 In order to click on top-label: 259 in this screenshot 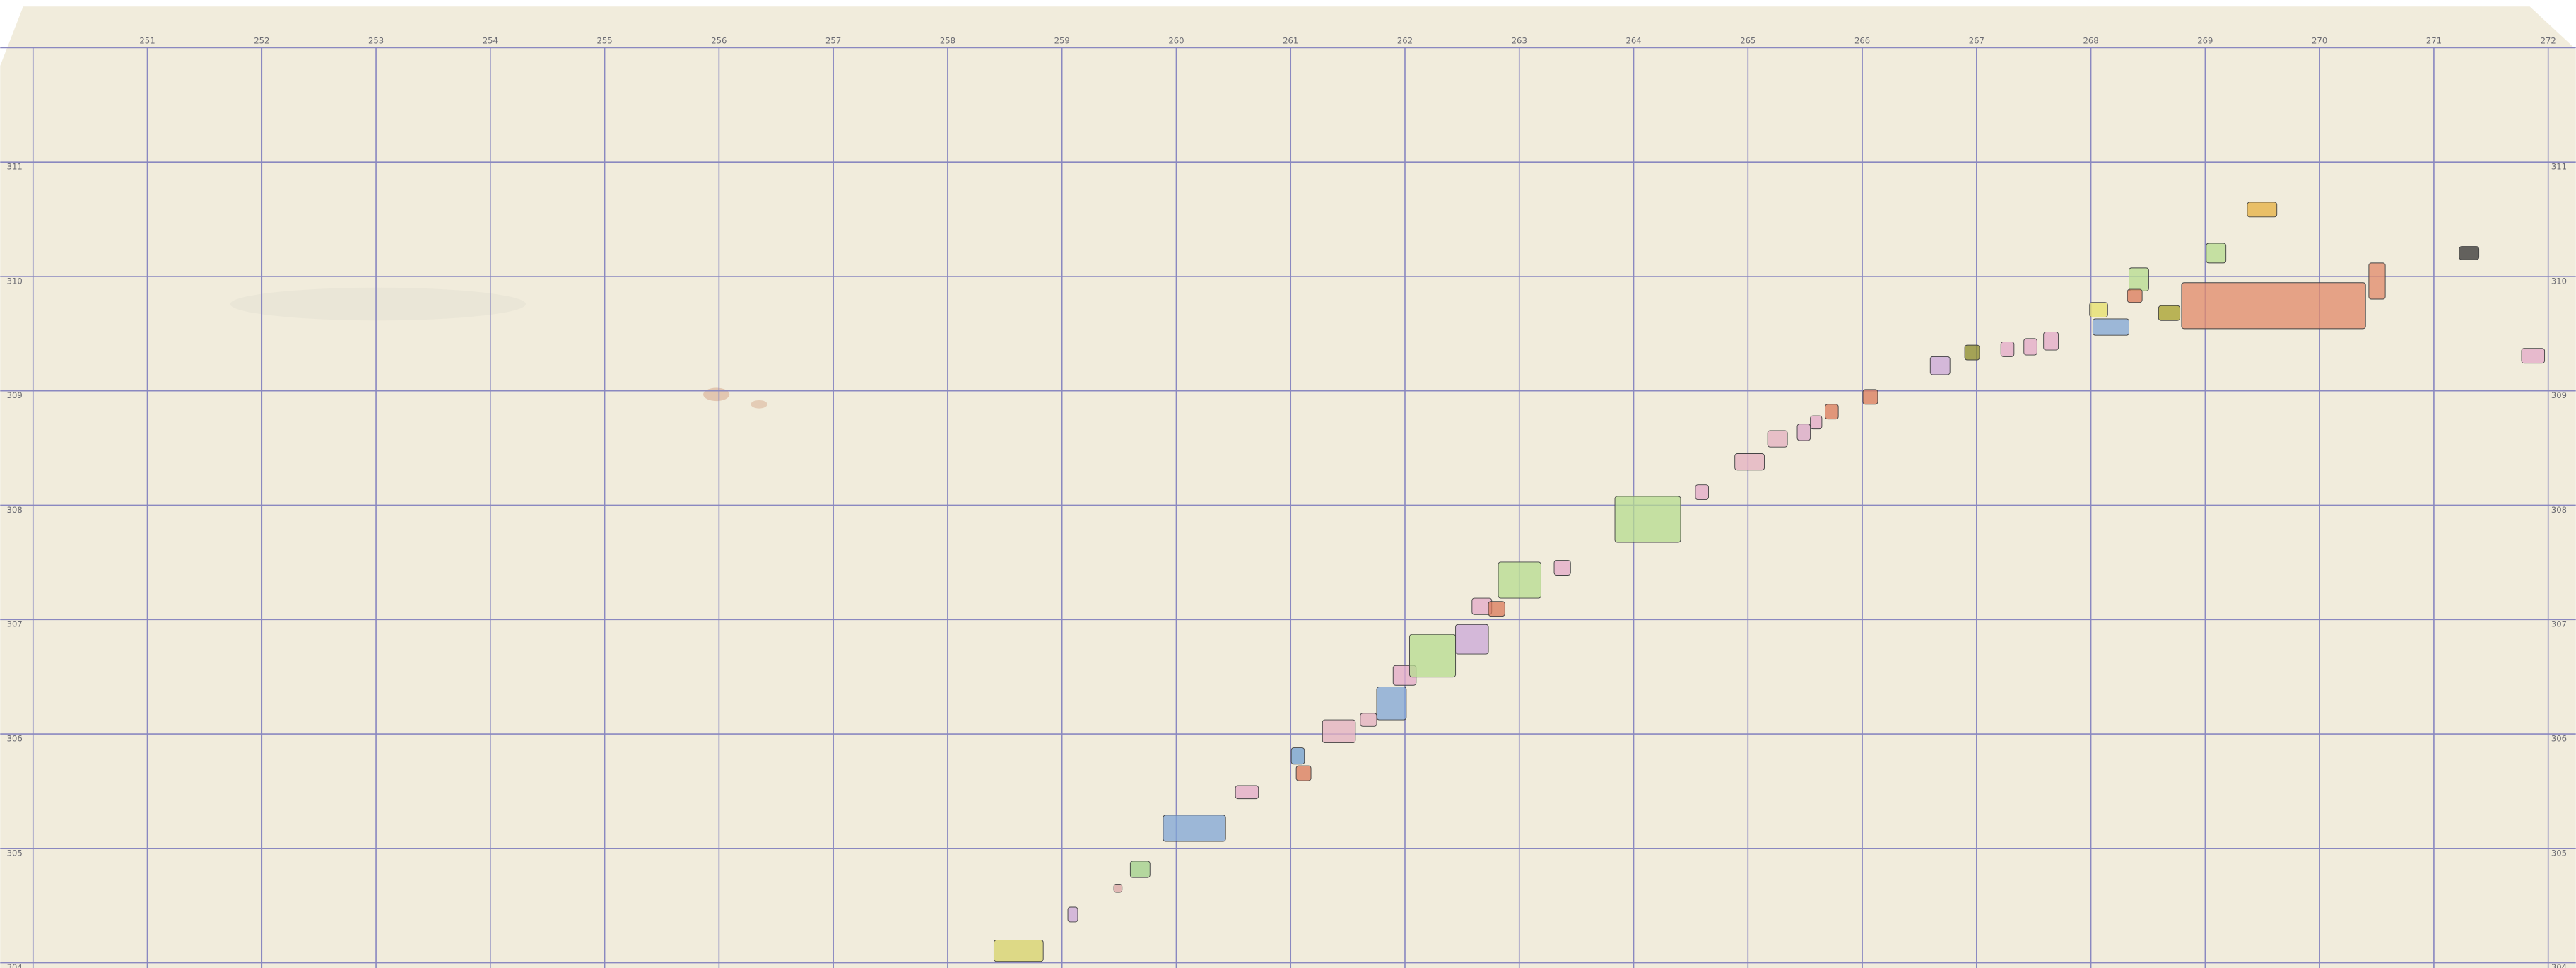, I will do `click(1062, 41)`.